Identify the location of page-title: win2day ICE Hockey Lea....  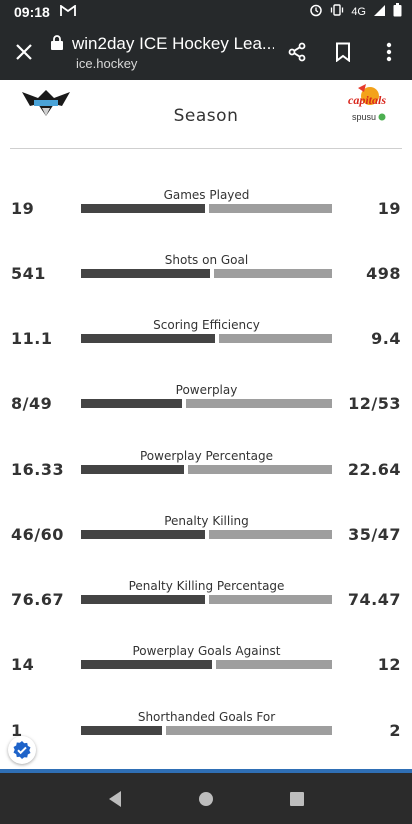
(173, 43).